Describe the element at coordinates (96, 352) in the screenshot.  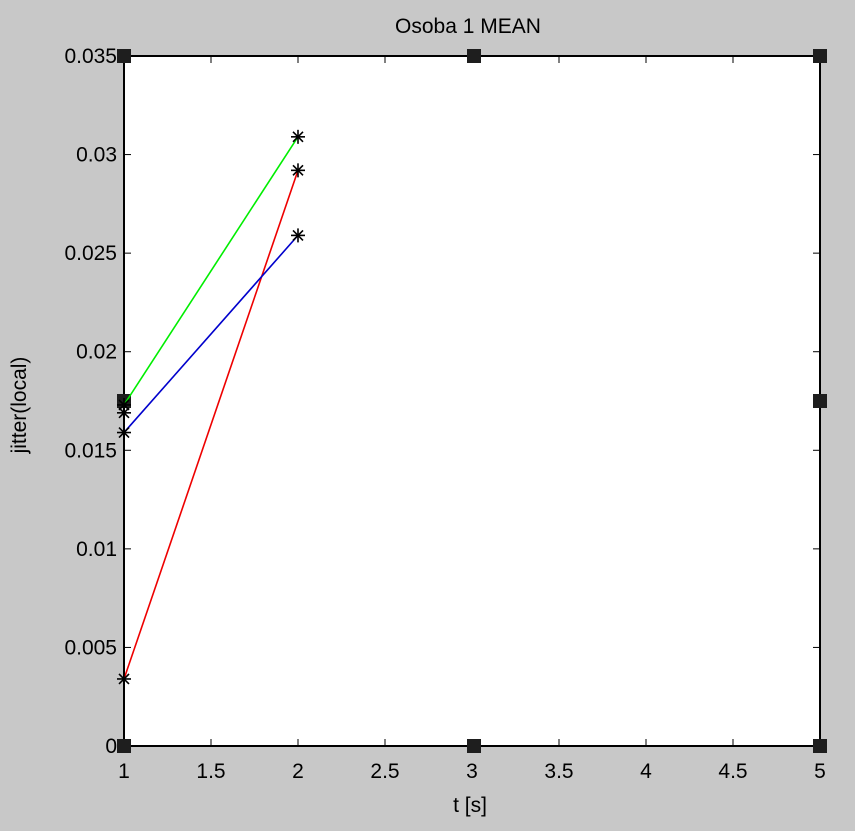
I see `y-tick-label: 0.02` at that location.